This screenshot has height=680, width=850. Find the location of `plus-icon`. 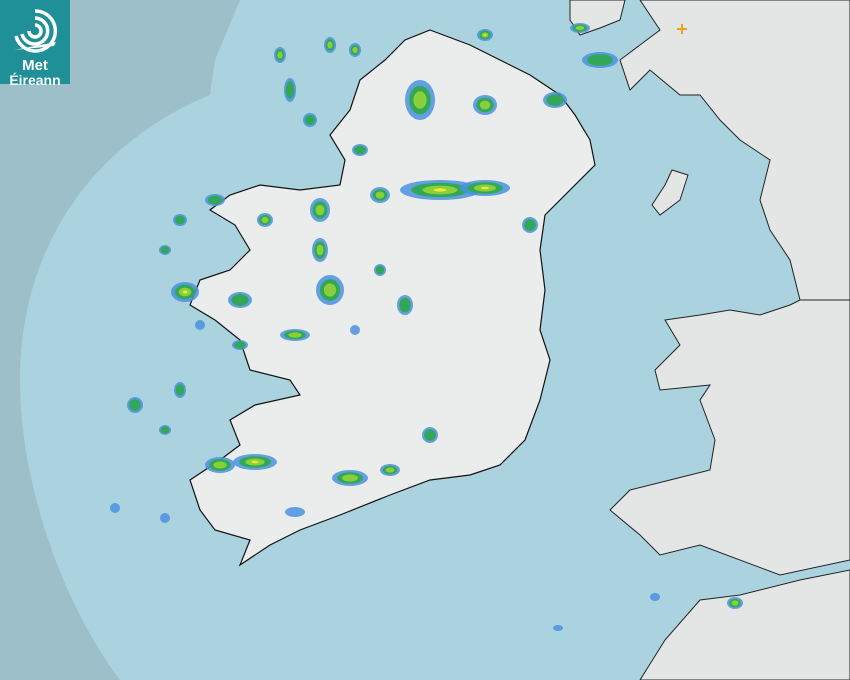

plus-icon is located at coordinates (682, 29).